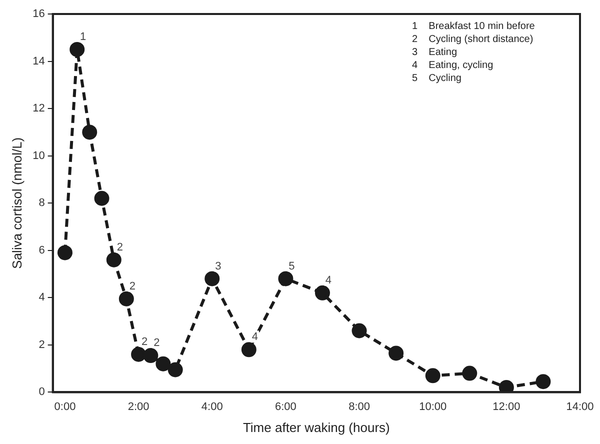  Describe the element at coordinates (139, 406) in the screenshot. I see `x-tick-label: 2:00` at that location.